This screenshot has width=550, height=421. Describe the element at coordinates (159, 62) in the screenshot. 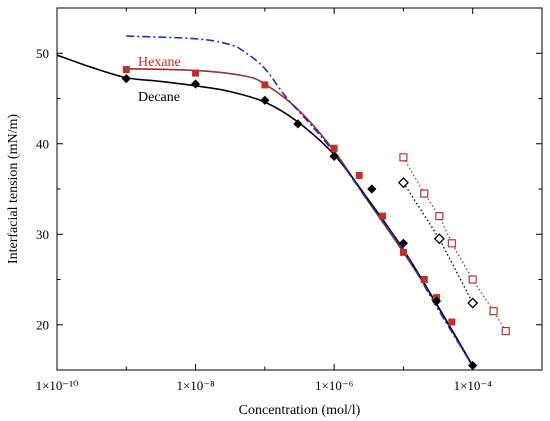

I see `hexane-annotation: Hexane` at that location.